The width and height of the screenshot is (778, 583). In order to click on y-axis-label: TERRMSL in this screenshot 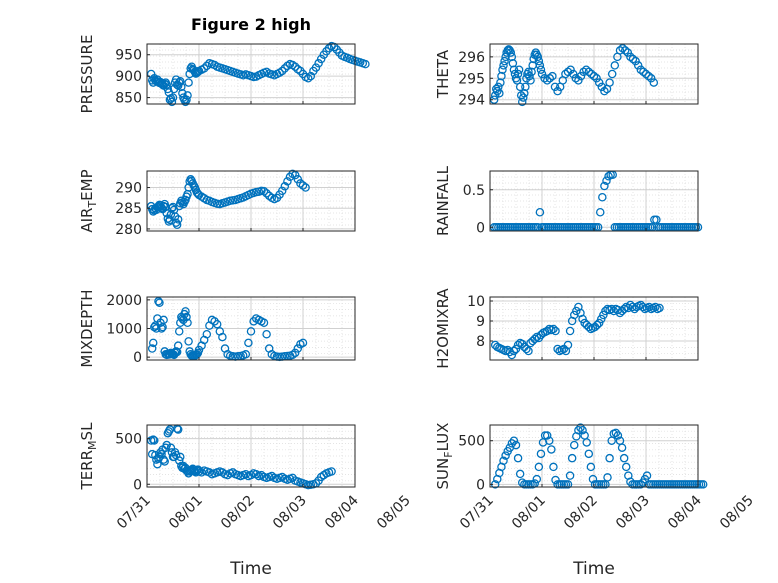, I will do `click(88, 456)`.